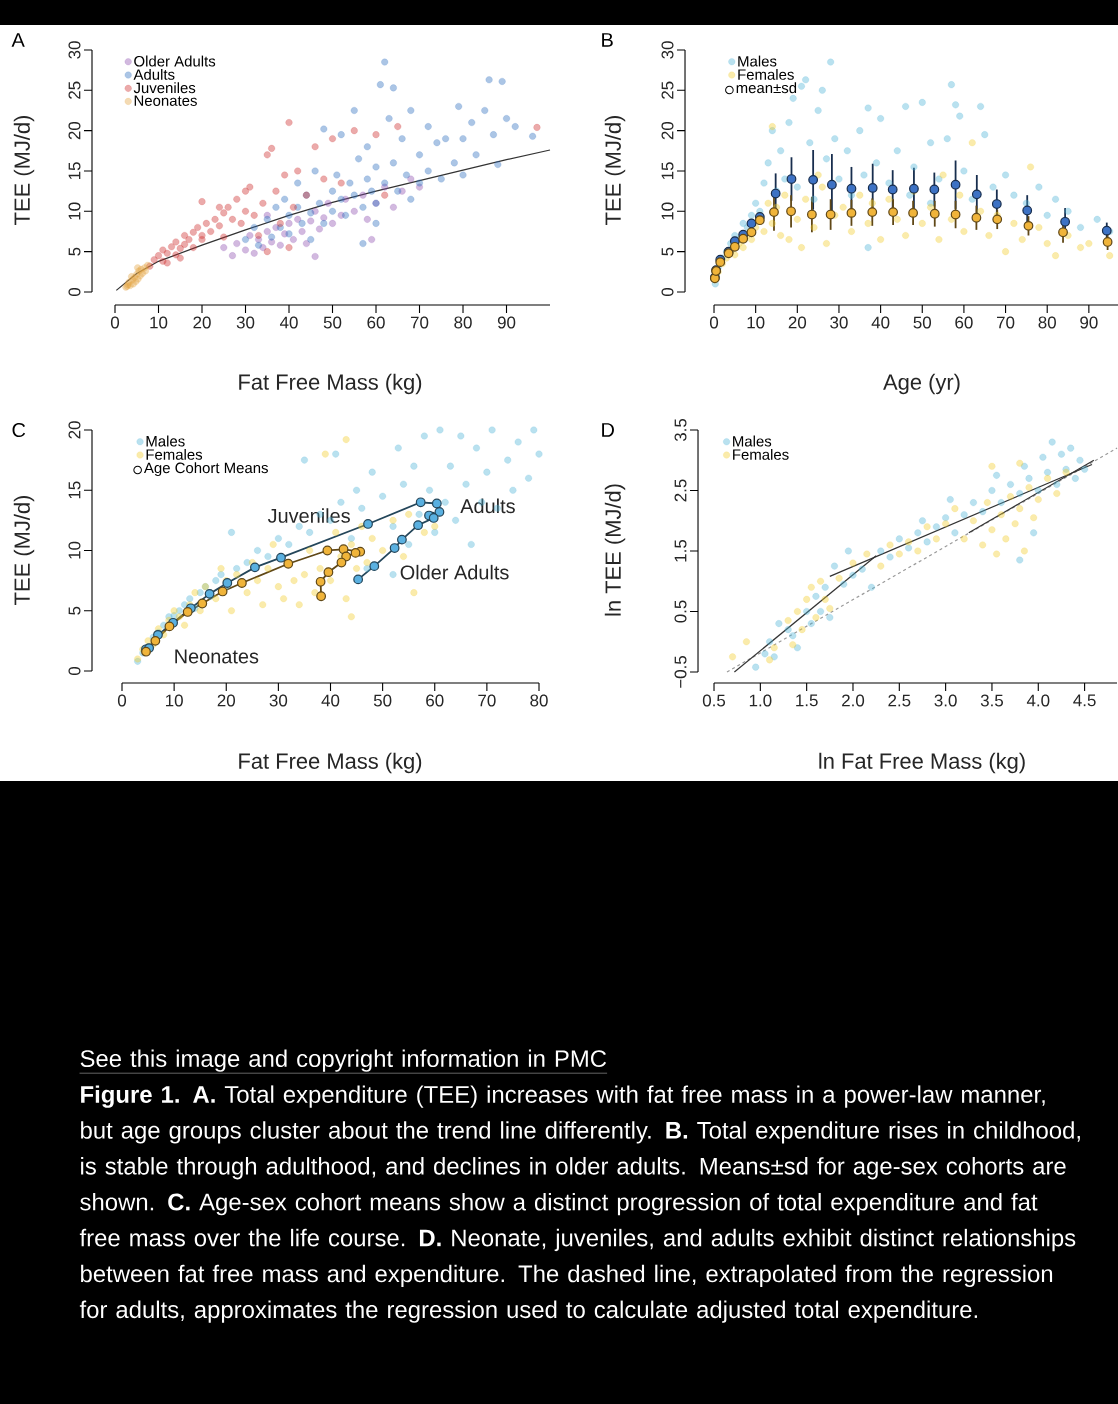 The height and width of the screenshot is (1404, 1118). Describe the element at coordinates (899, 700) in the screenshot. I see `x-tick-label: 2.5` at that location.